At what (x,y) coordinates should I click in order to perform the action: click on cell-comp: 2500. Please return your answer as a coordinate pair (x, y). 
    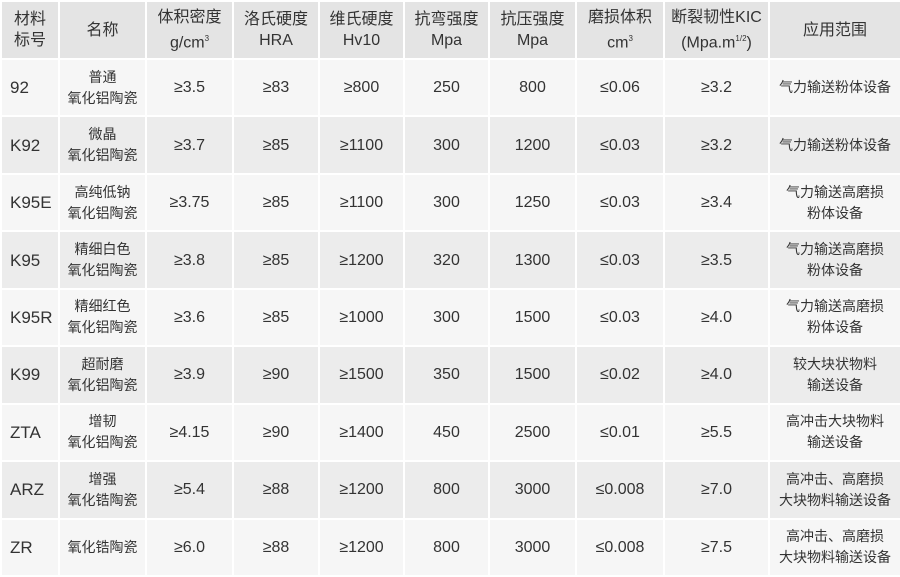
    Looking at the image, I should click on (532, 432).